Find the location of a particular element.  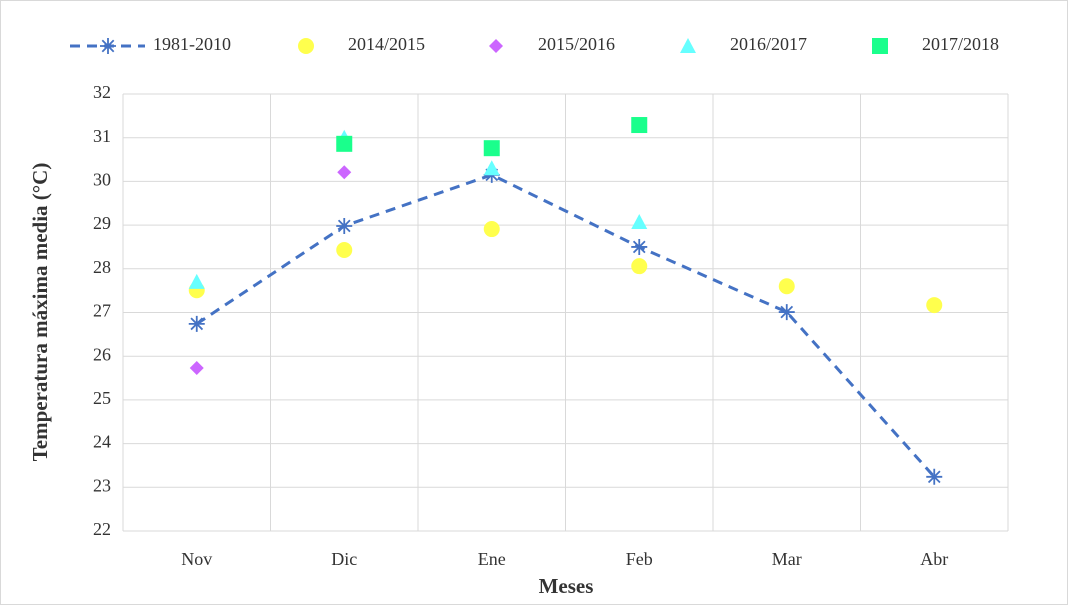

x-tick-label: Mar is located at coordinates (787, 559).